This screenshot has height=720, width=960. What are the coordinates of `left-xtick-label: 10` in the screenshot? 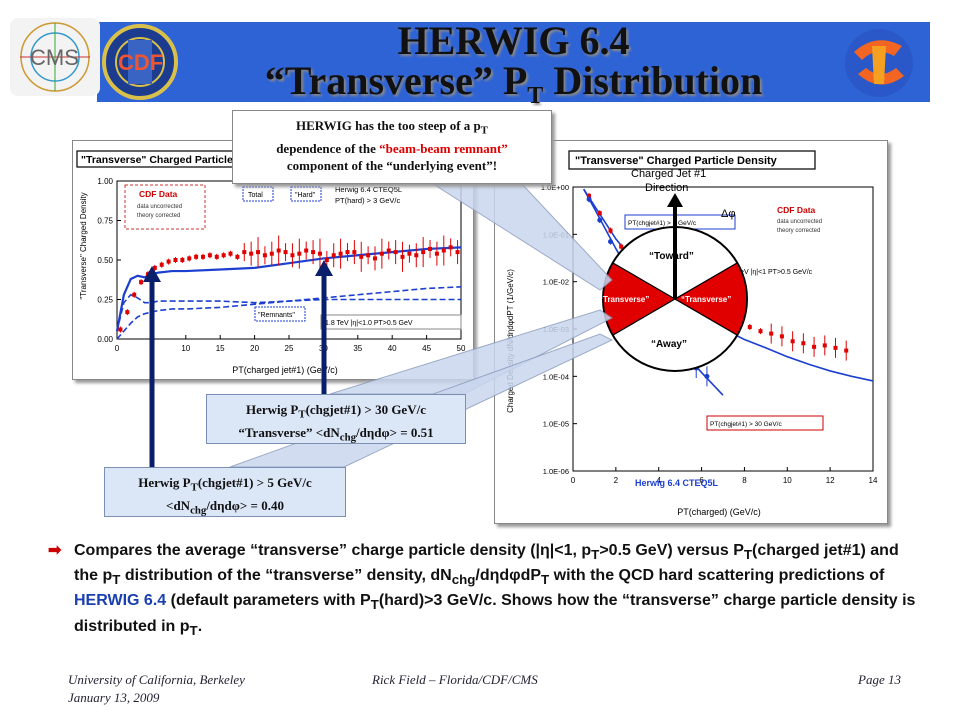 It's located at (185, 348).